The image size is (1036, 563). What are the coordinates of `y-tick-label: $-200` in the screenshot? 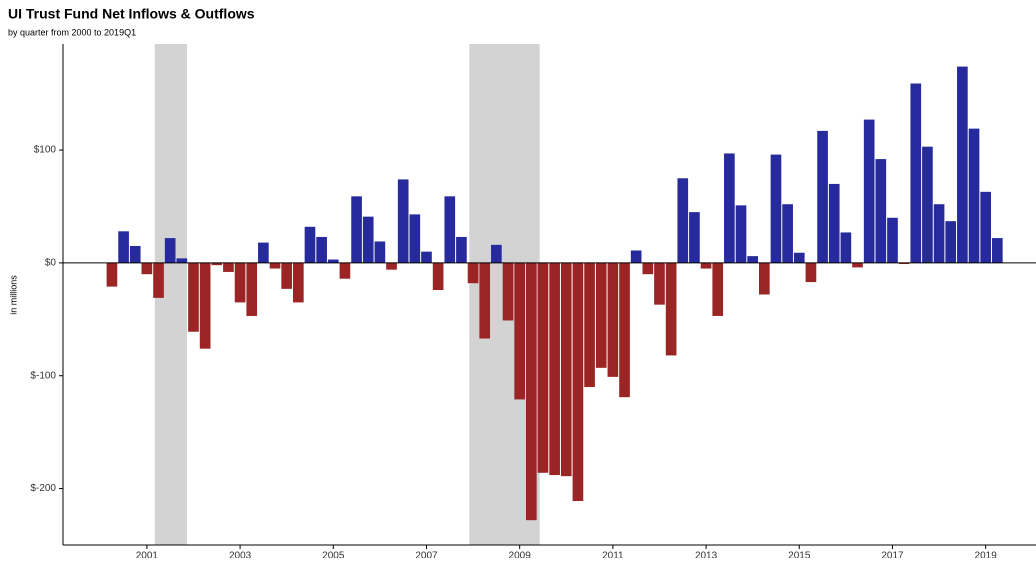 It's located at (43, 488).